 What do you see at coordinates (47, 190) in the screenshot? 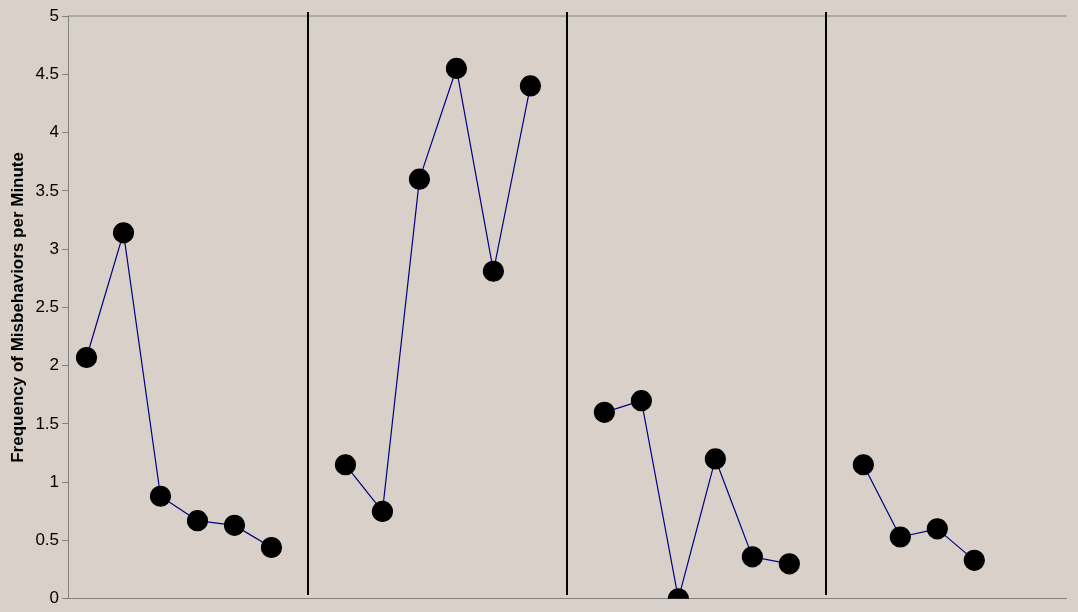
I see `y-tick-label: 3.5` at bounding box center [47, 190].